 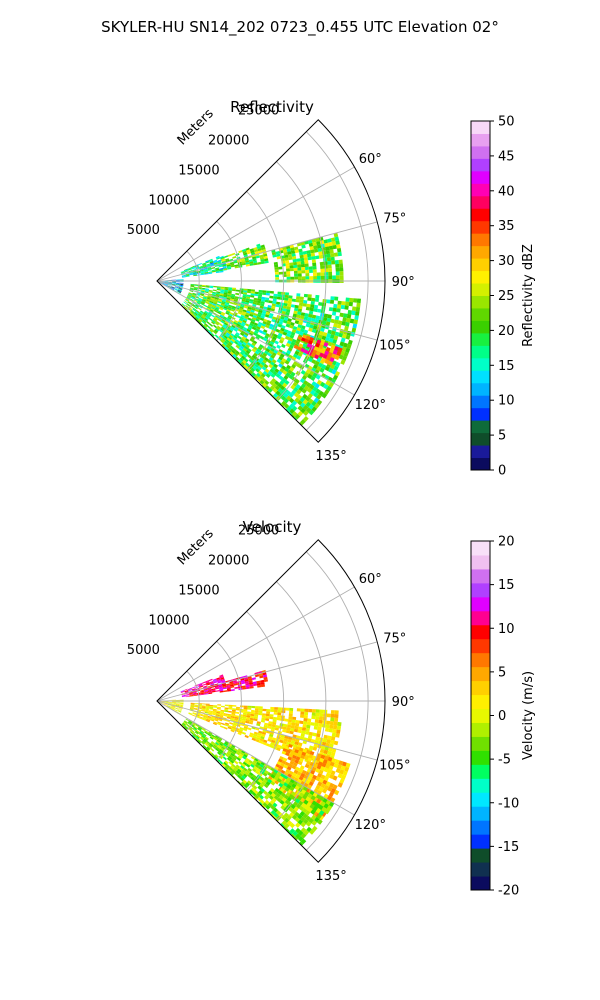 What do you see at coordinates (364, 728) in the screenshot?
I see `velocity-azimuth-ticks: 60° 75° 90° 105° 120° 135°` at bounding box center [364, 728].